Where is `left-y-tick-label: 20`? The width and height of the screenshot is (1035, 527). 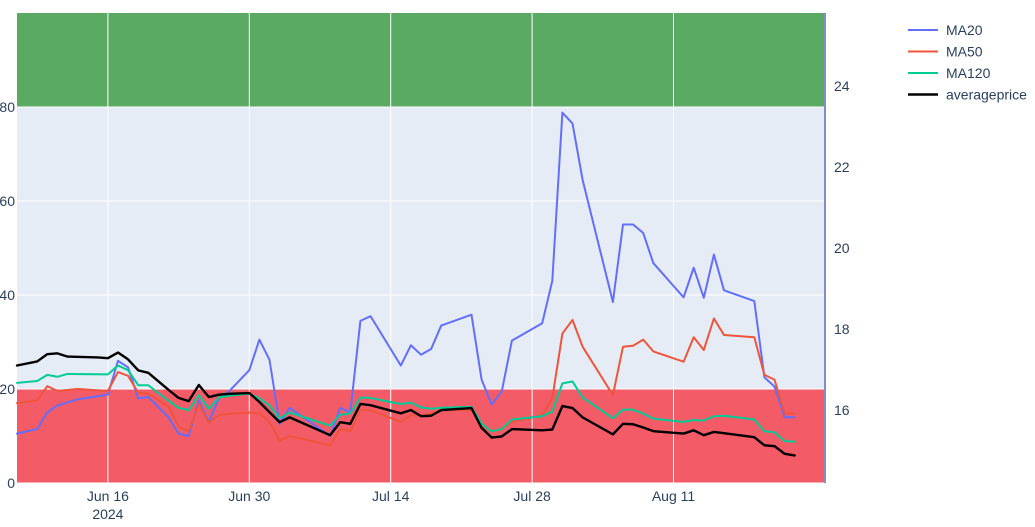 left-y-tick-label: 20 is located at coordinates (7, 389).